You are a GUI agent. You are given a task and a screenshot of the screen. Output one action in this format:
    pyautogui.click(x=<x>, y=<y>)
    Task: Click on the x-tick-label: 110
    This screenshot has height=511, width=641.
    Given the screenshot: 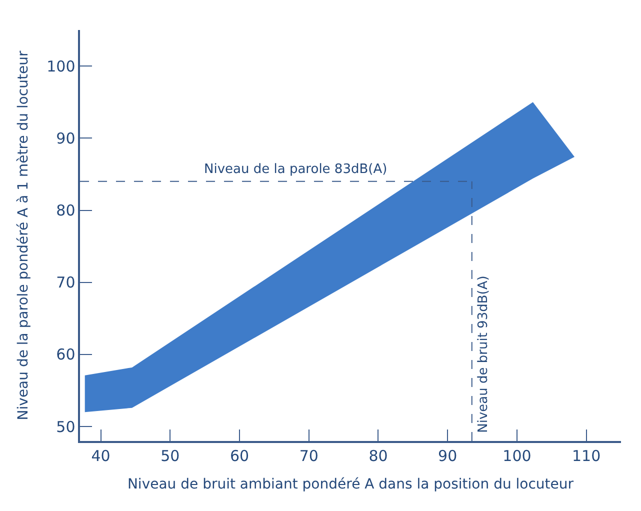 What is the action you would take?
    pyautogui.click(x=586, y=455)
    